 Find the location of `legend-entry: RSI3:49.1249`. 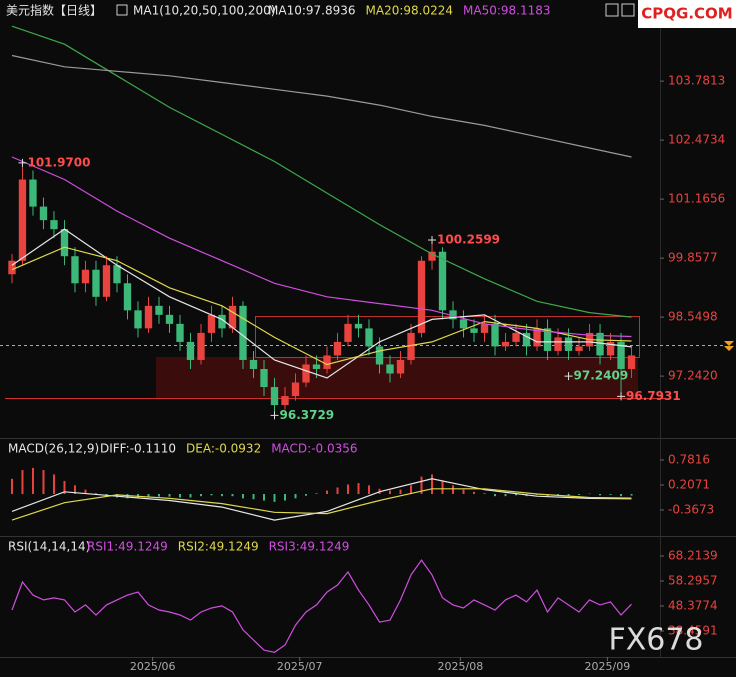

legend-entry: RSI3:49.1249 is located at coordinates (309, 547).